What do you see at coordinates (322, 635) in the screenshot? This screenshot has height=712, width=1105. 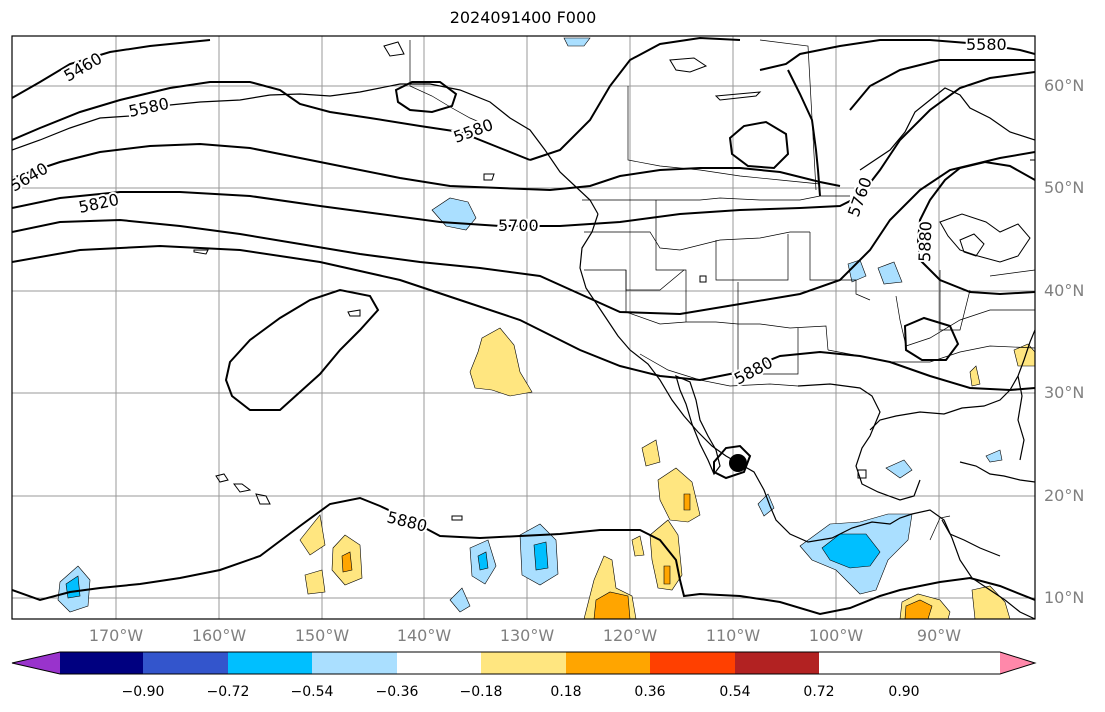 I see `lon-label: 150°W` at bounding box center [322, 635].